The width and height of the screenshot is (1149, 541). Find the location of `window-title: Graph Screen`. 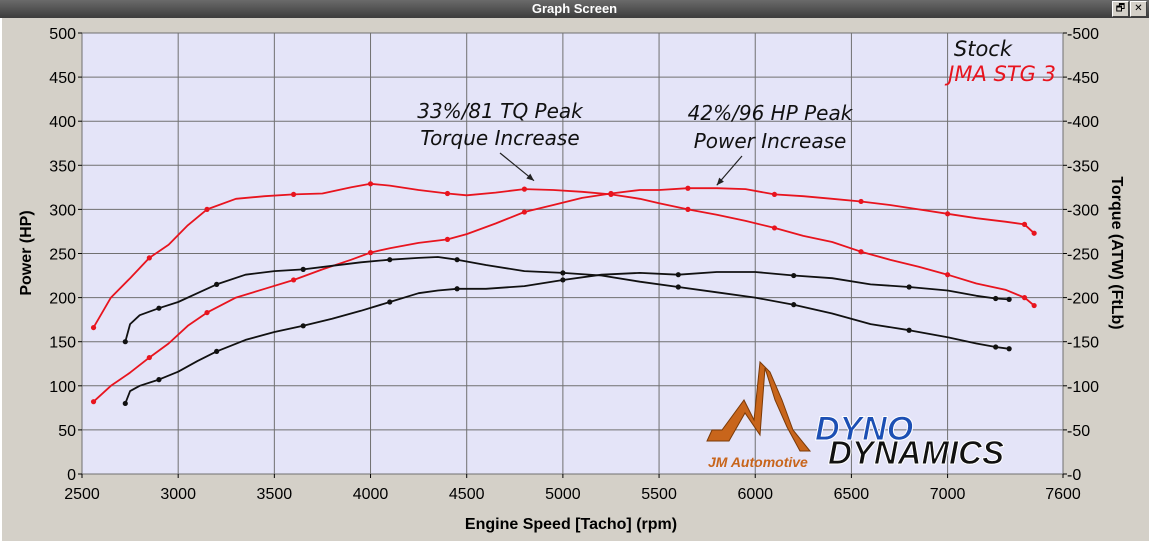

window-title: Graph Screen is located at coordinates (574, 8).